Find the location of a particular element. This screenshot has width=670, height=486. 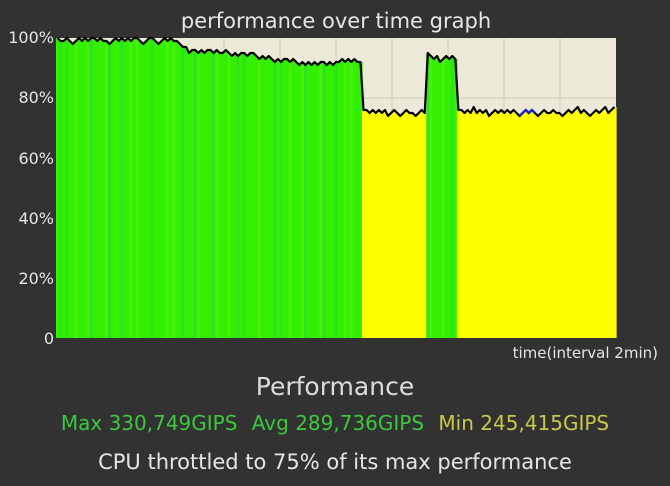

y-tick-label-20: 20% is located at coordinates (36, 278).